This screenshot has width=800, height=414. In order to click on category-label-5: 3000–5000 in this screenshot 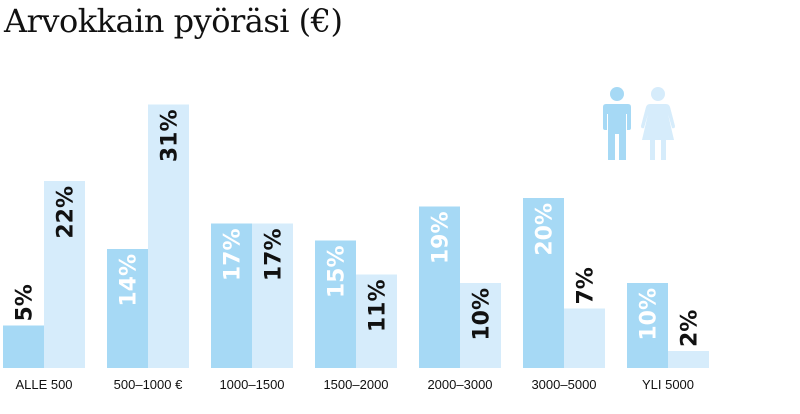, I will do `click(563, 384)`.